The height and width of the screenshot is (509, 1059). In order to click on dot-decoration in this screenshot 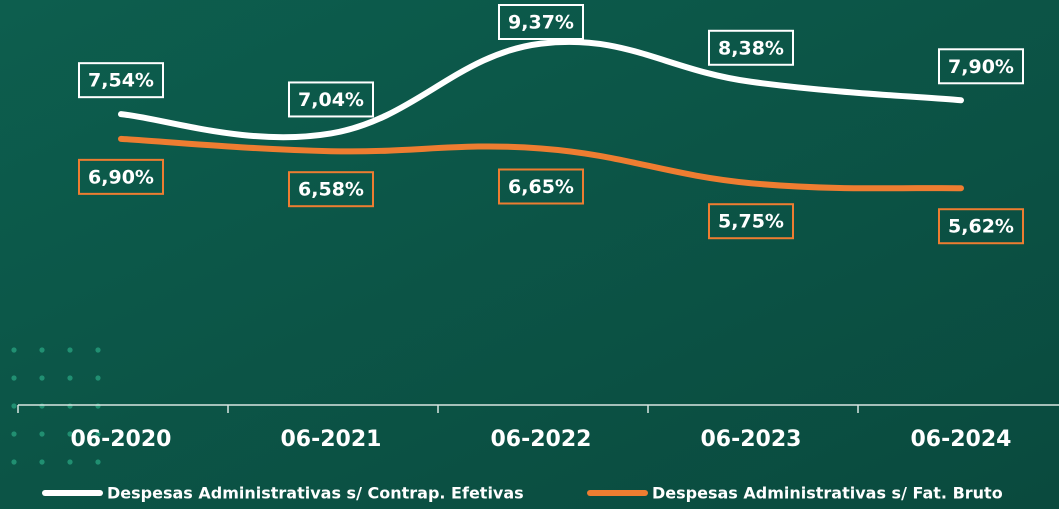, I will do `click(56, 415)`.